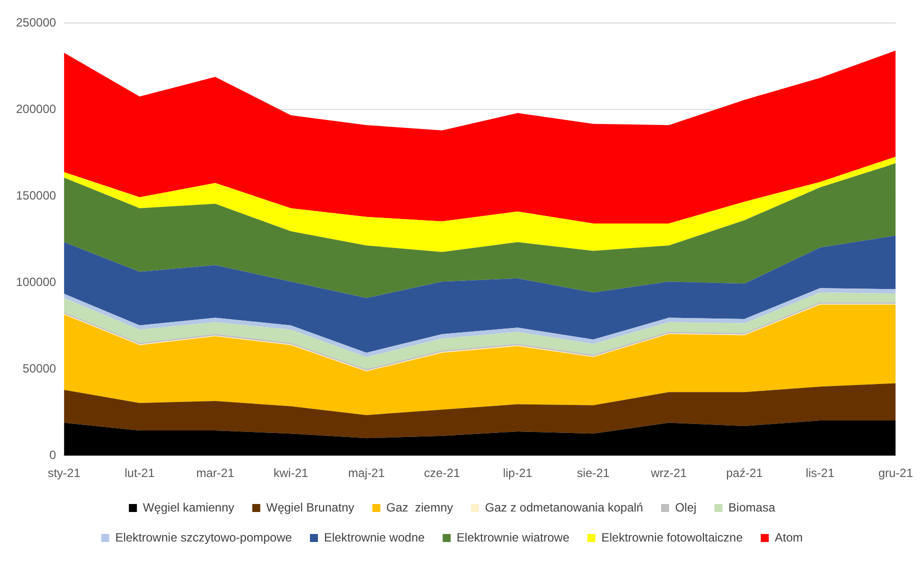 The width and height of the screenshot is (924, 562). Describe the element at coordinates (442, 473) in the screenshot. I see `x-tick-label: cze-21` at that location.